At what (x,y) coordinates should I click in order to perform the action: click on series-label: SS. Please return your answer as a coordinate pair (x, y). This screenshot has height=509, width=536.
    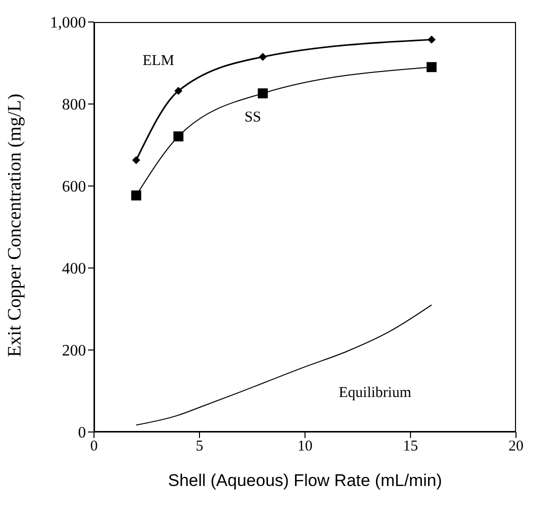
    Looking at the image, I should click on (253, 117).